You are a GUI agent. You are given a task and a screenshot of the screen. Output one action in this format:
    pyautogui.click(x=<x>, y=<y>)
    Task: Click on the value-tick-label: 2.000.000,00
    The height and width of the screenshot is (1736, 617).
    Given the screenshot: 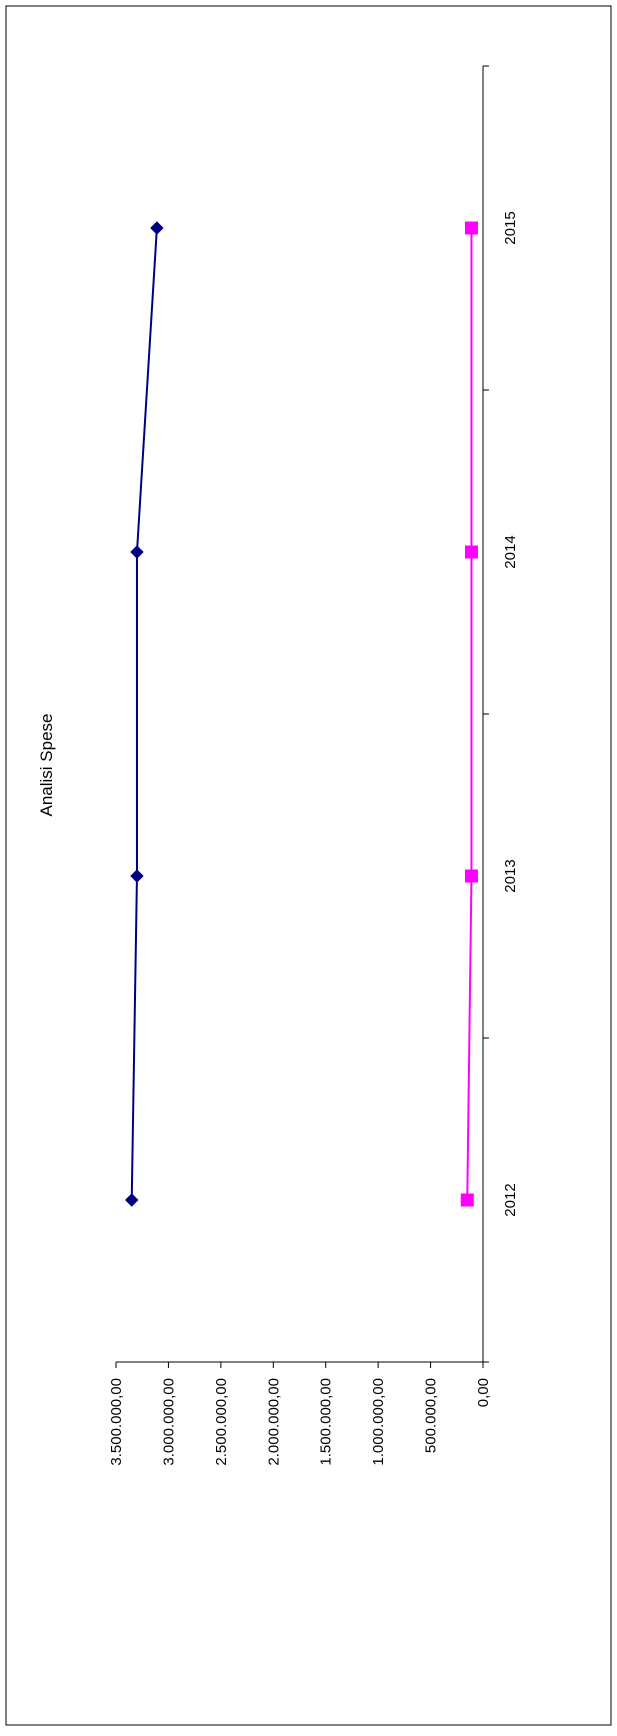 What is the action you would take?
    pyautogui.click(x=273, y=1422)
    